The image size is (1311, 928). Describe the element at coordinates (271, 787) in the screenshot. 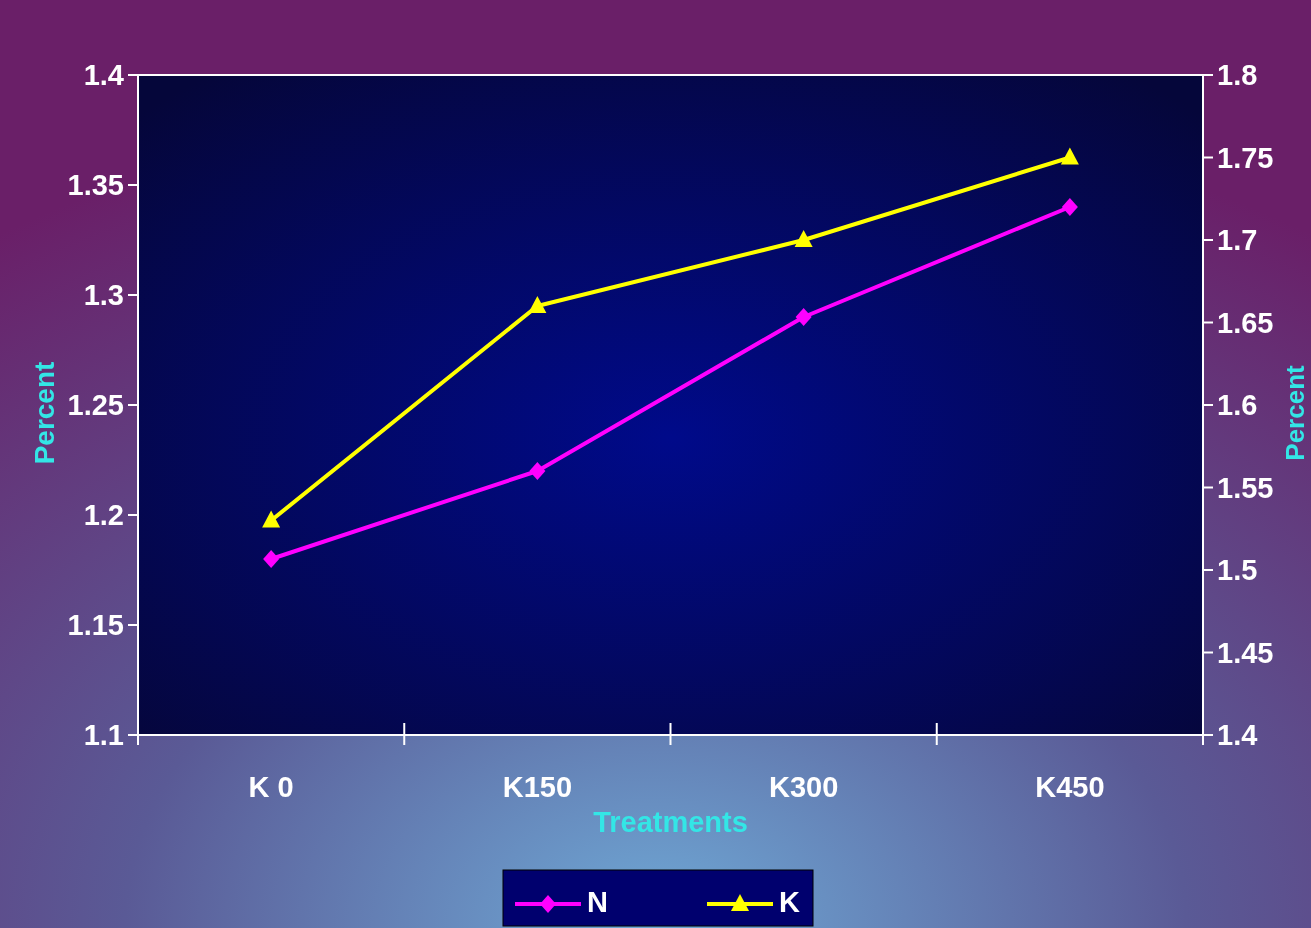

I see `x-tick-label: K 0` at that location.